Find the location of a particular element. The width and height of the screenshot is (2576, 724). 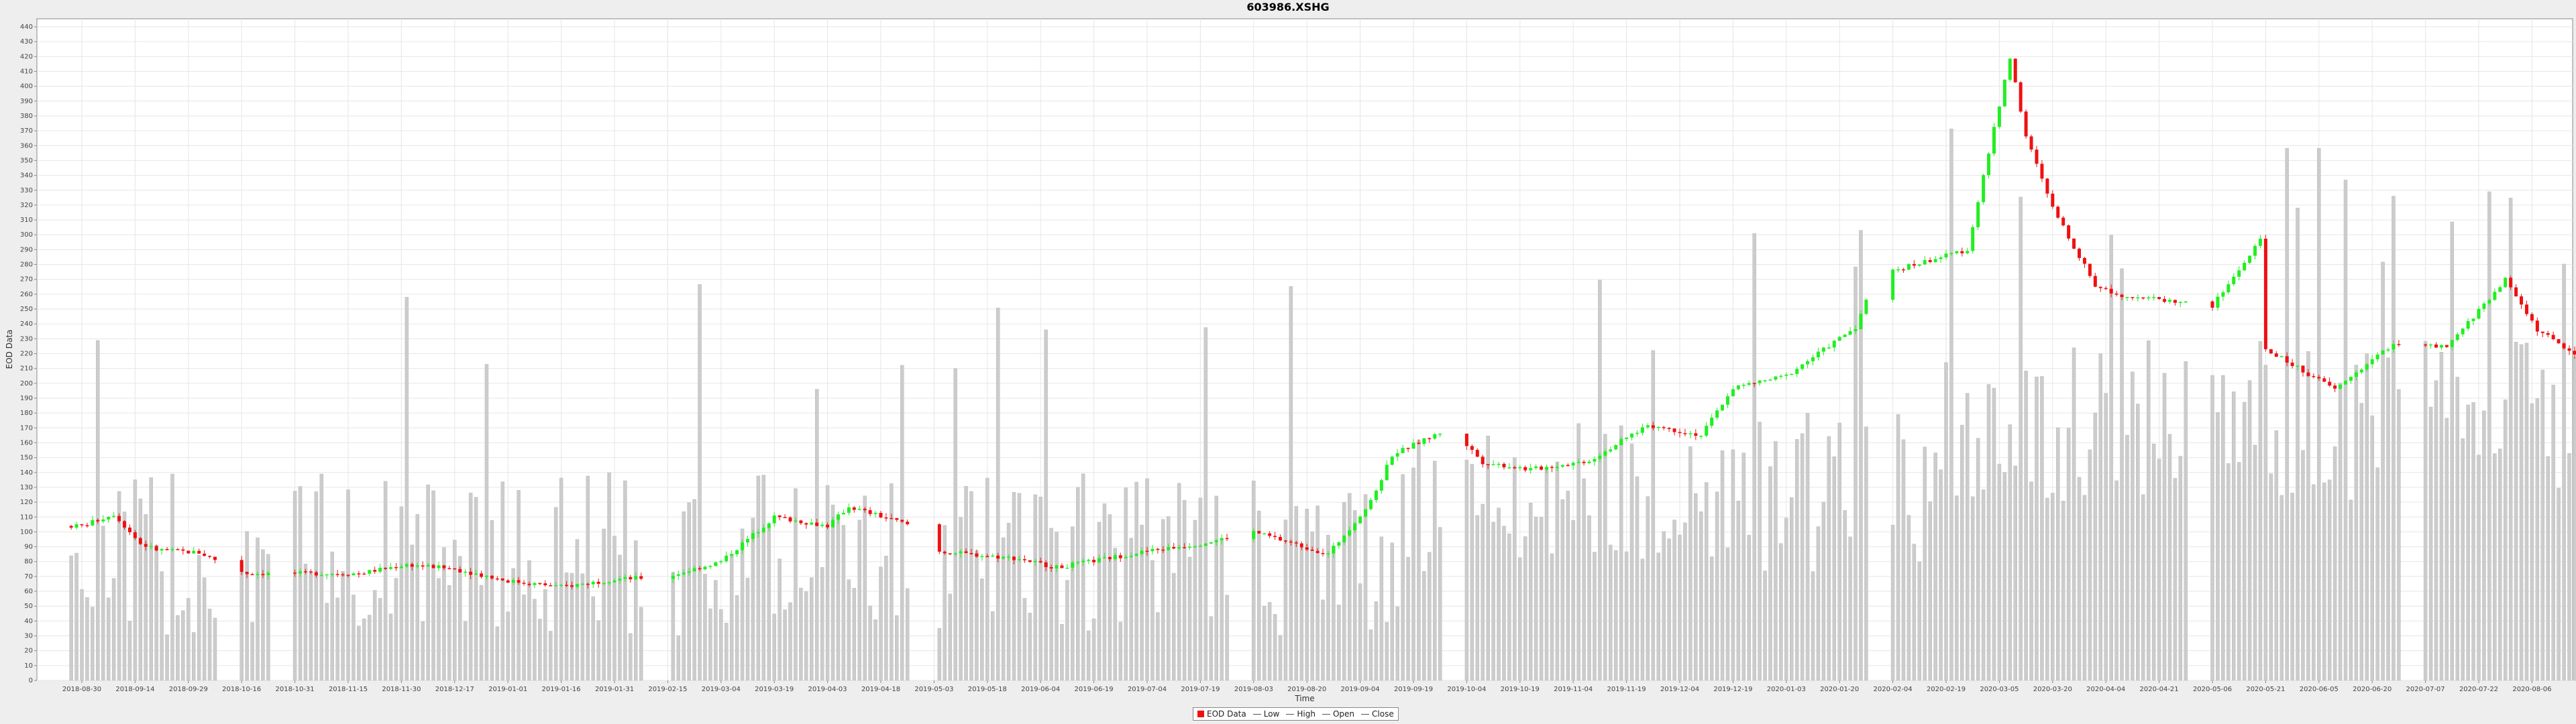

x-tick-label: 2018-10-31 is located at coordinates (295, 689).